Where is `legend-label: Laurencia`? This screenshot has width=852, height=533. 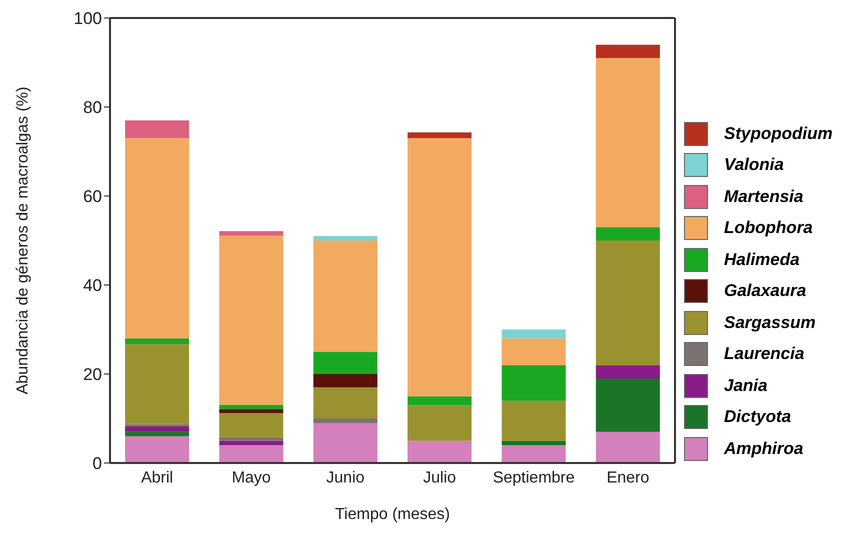 legend-label: Laurencia is located at coordinates (764, 354).